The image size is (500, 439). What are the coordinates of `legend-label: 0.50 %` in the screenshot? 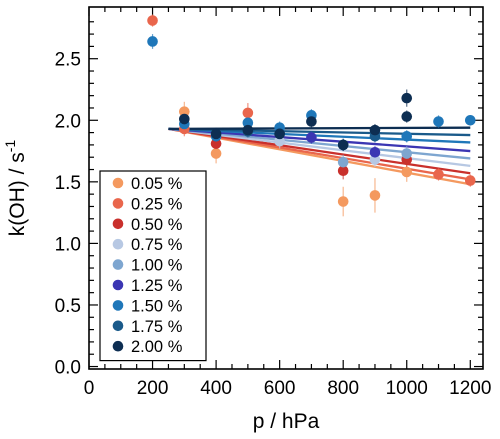 It's located at (157, 225).